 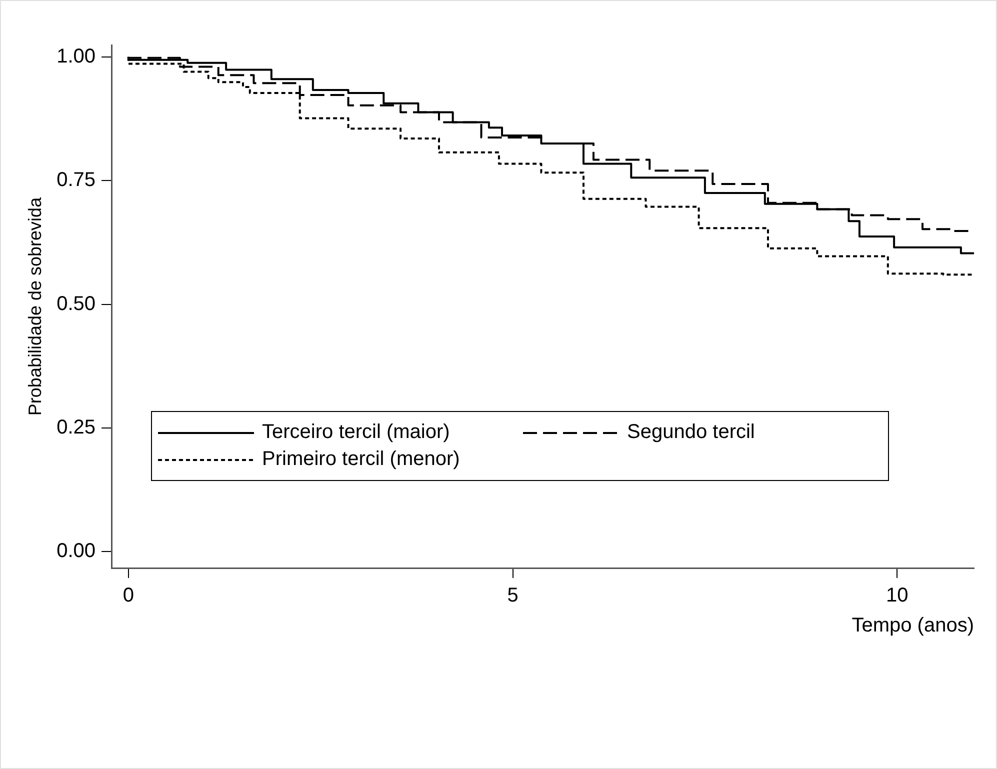 I want to click on x-tick-label: 0, so click(x=128, y=595).